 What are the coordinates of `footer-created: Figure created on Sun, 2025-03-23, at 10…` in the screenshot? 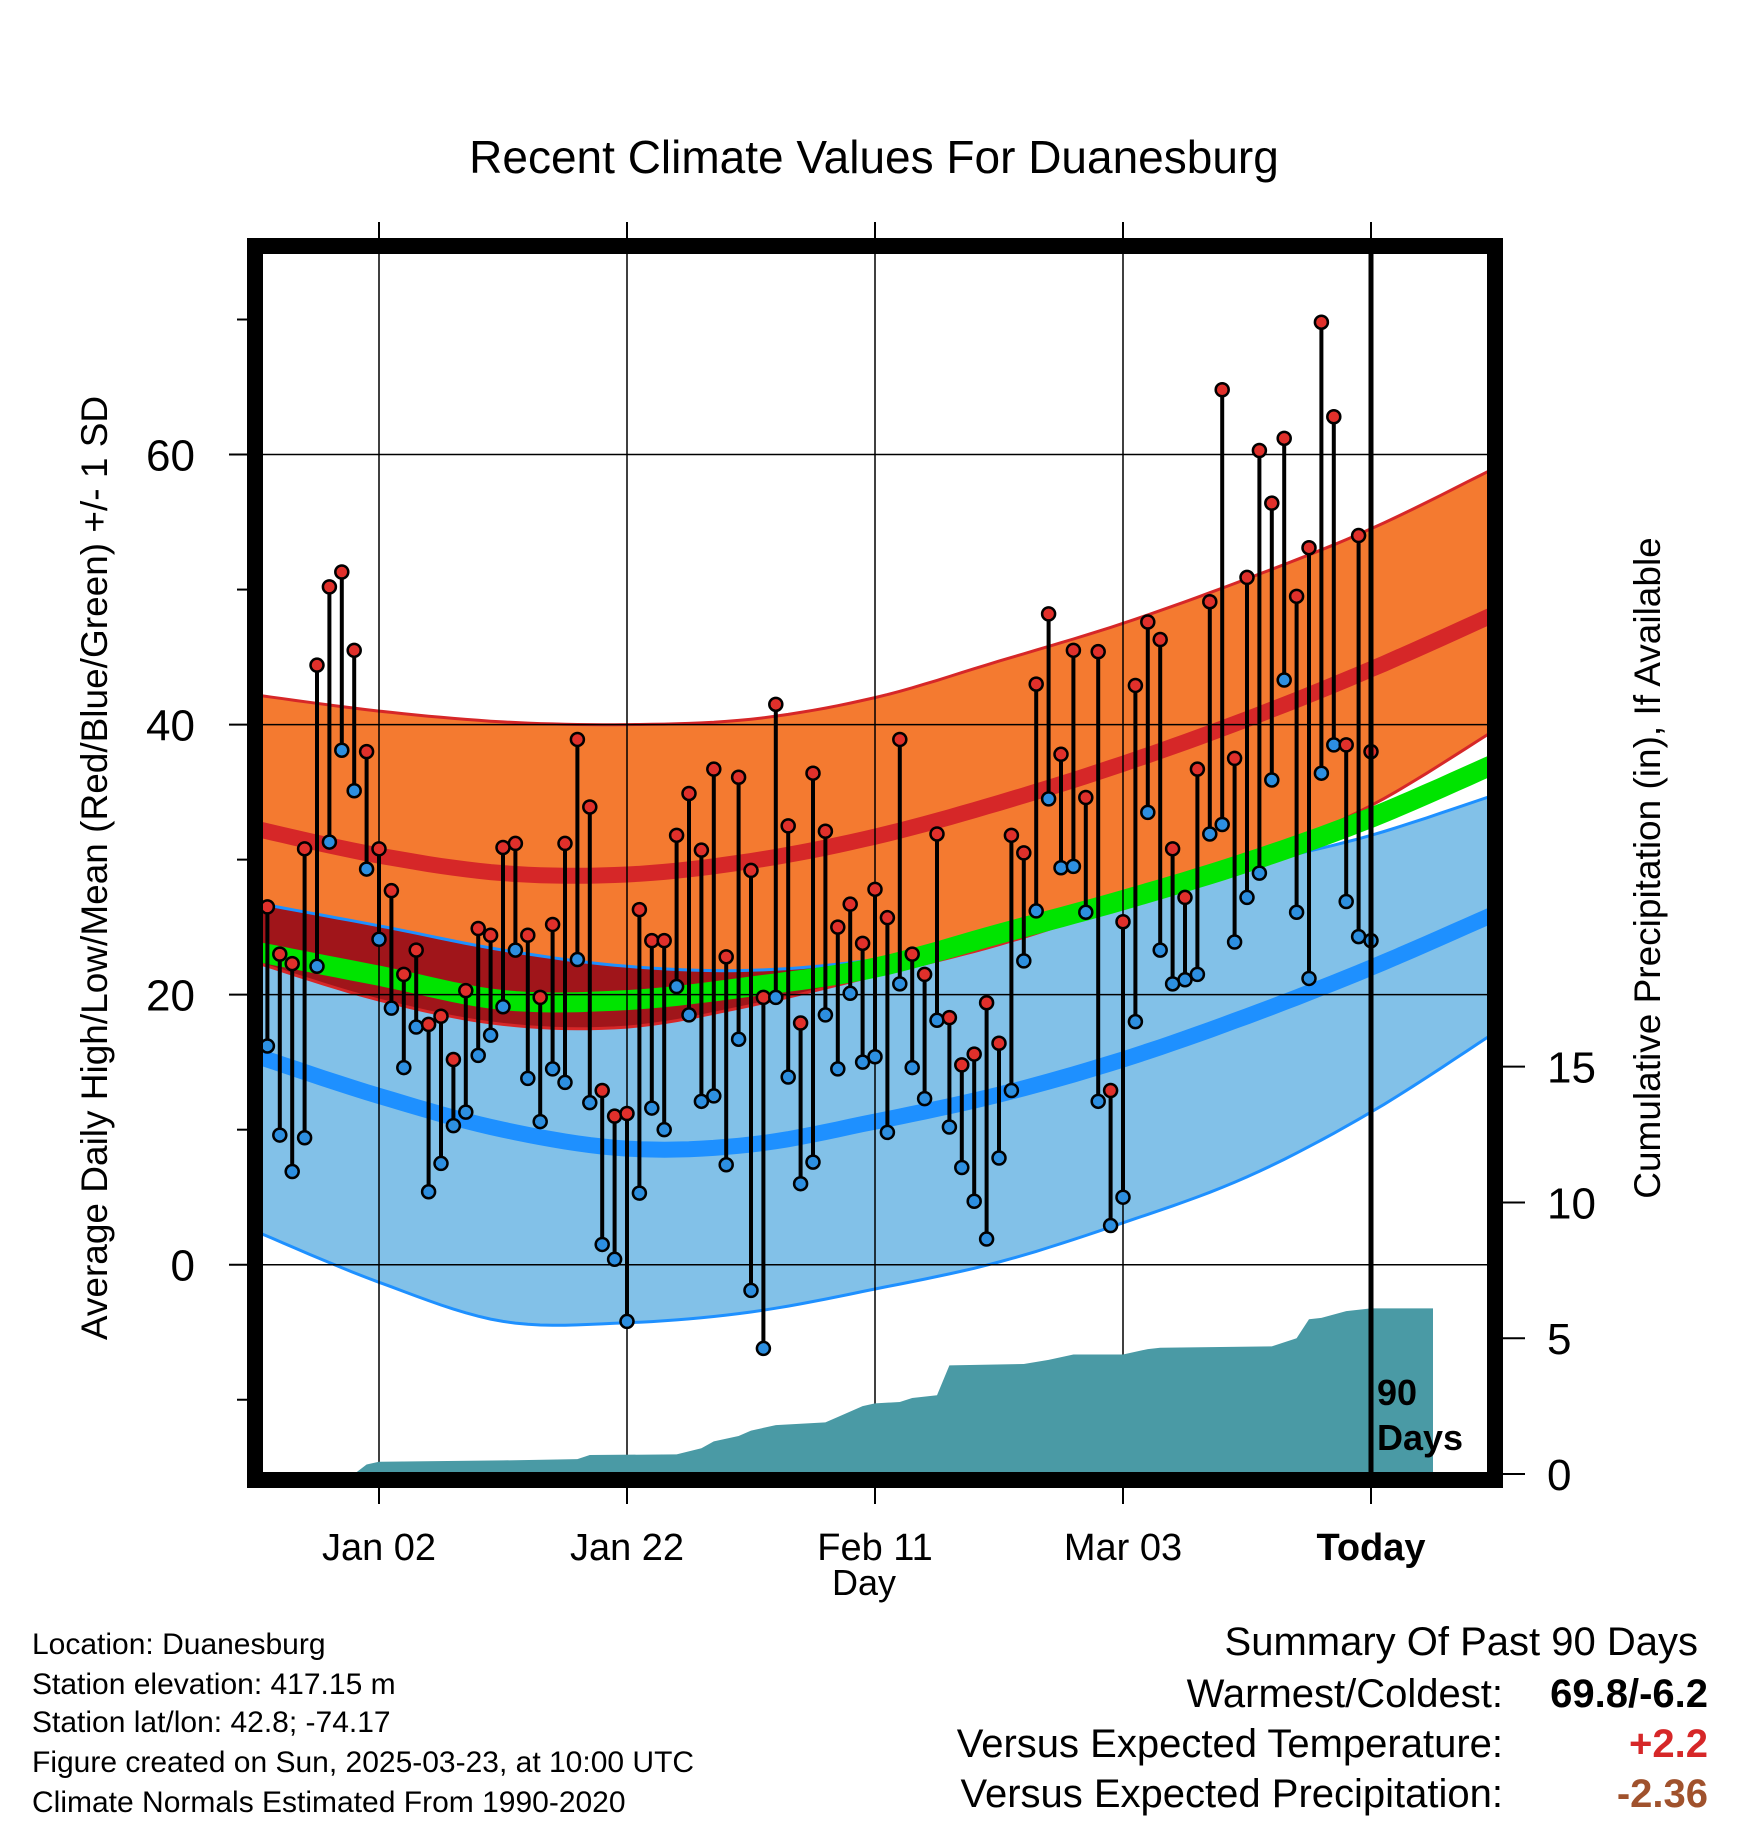 It's located at (363, 1762).